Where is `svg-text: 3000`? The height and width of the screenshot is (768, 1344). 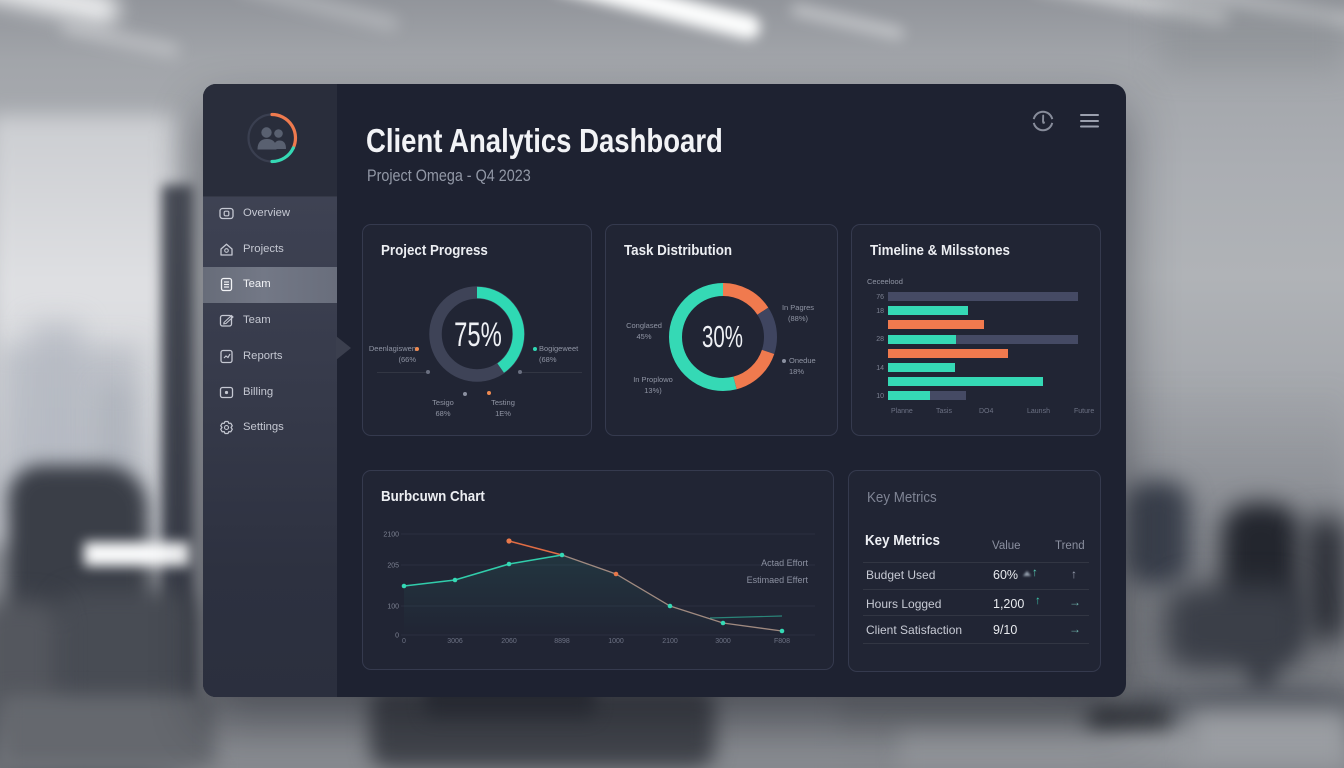
svg-text: 3000 is located at coordinates (723, 641).